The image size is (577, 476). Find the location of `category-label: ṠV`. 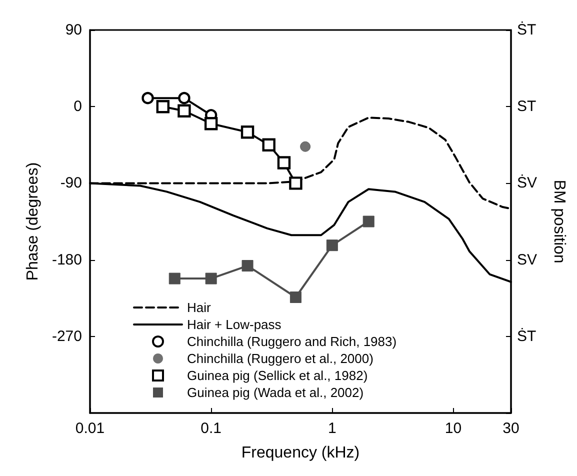

category-label: ṠV is located at coordinates (527, 183).